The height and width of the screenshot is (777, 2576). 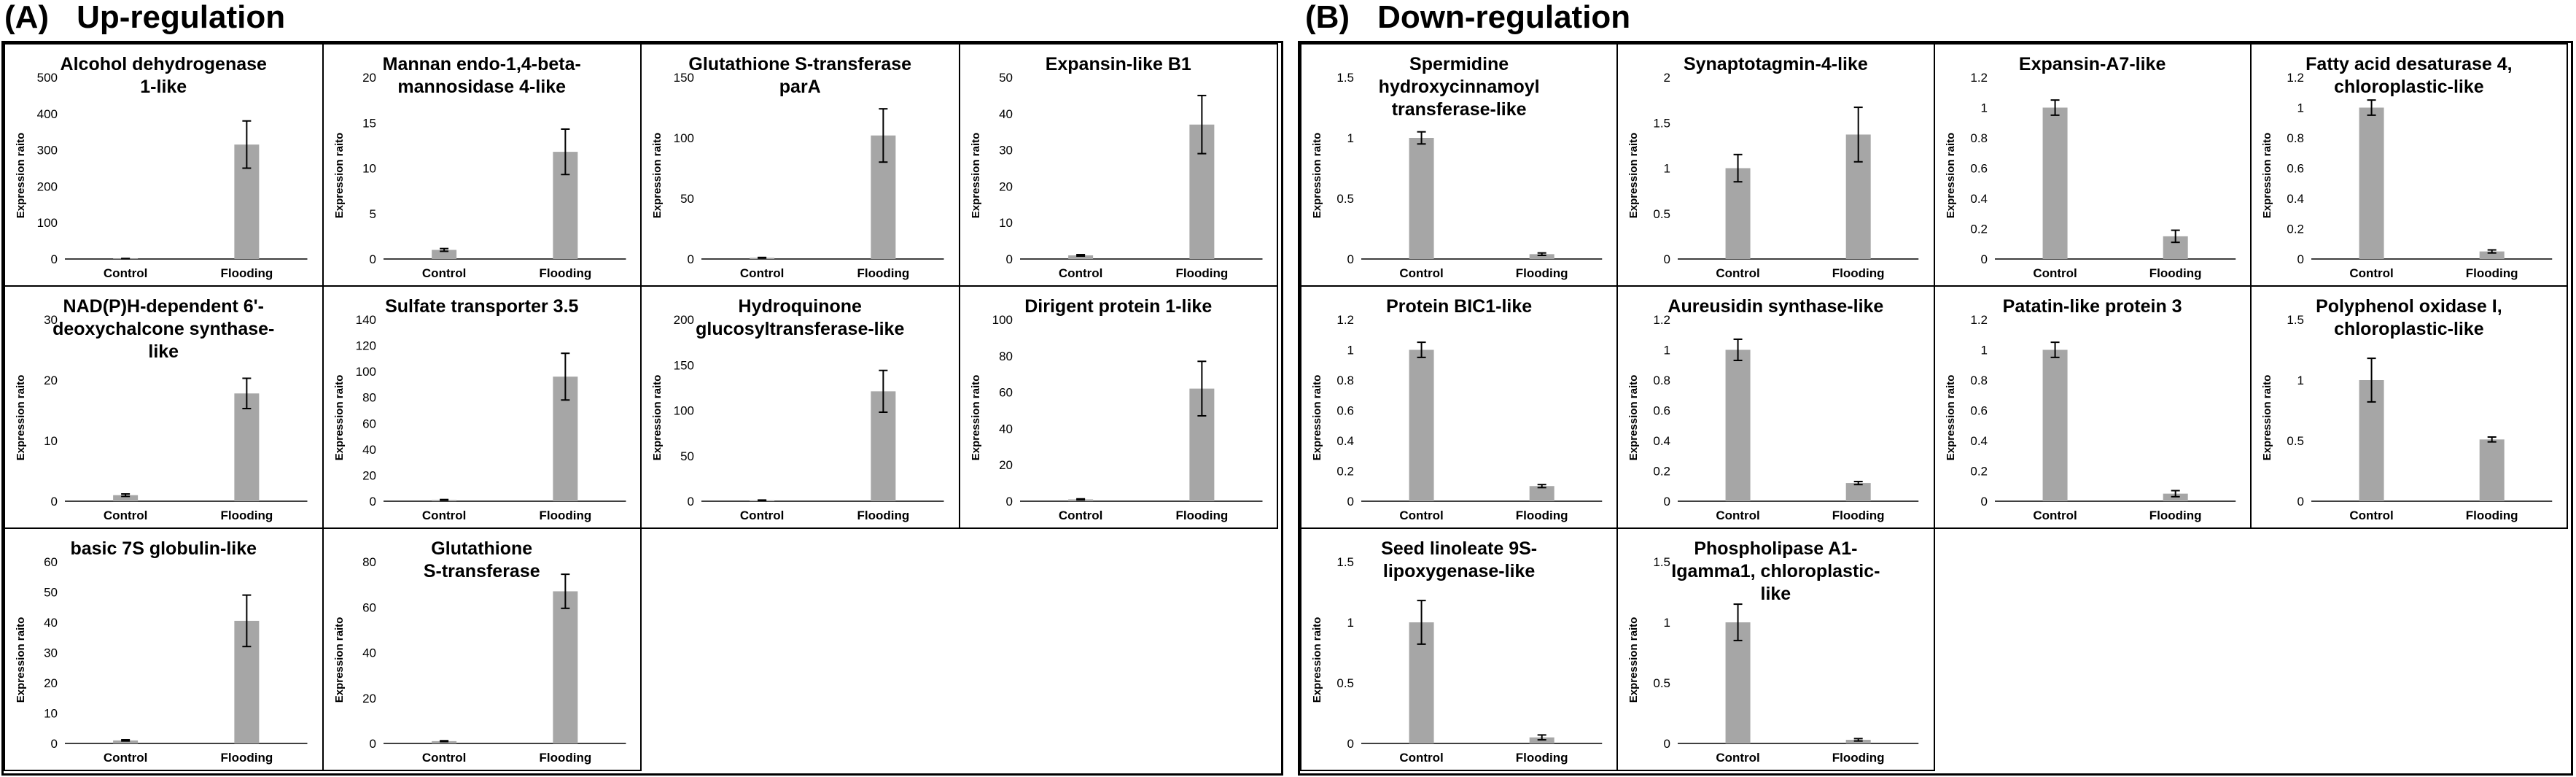 What do you see at coordinates (47, 186) in the screenshot?
I see `y-tick-label: 200` at bounding box center [47, 186].